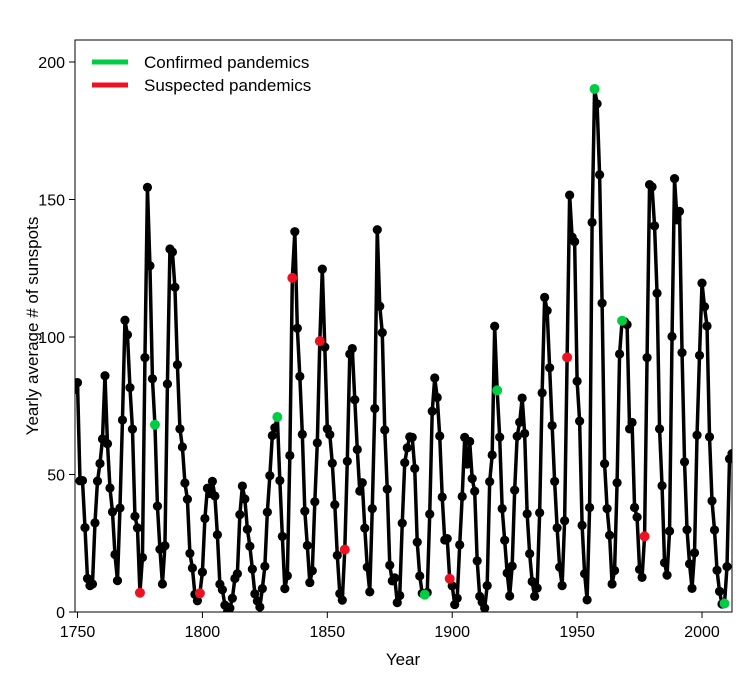 The image size is (747, 686). What do you see at coordinates (702, 632) in the screenshot?
I see `x-tick-label-5: 2000` at bounding box center [702, 632].